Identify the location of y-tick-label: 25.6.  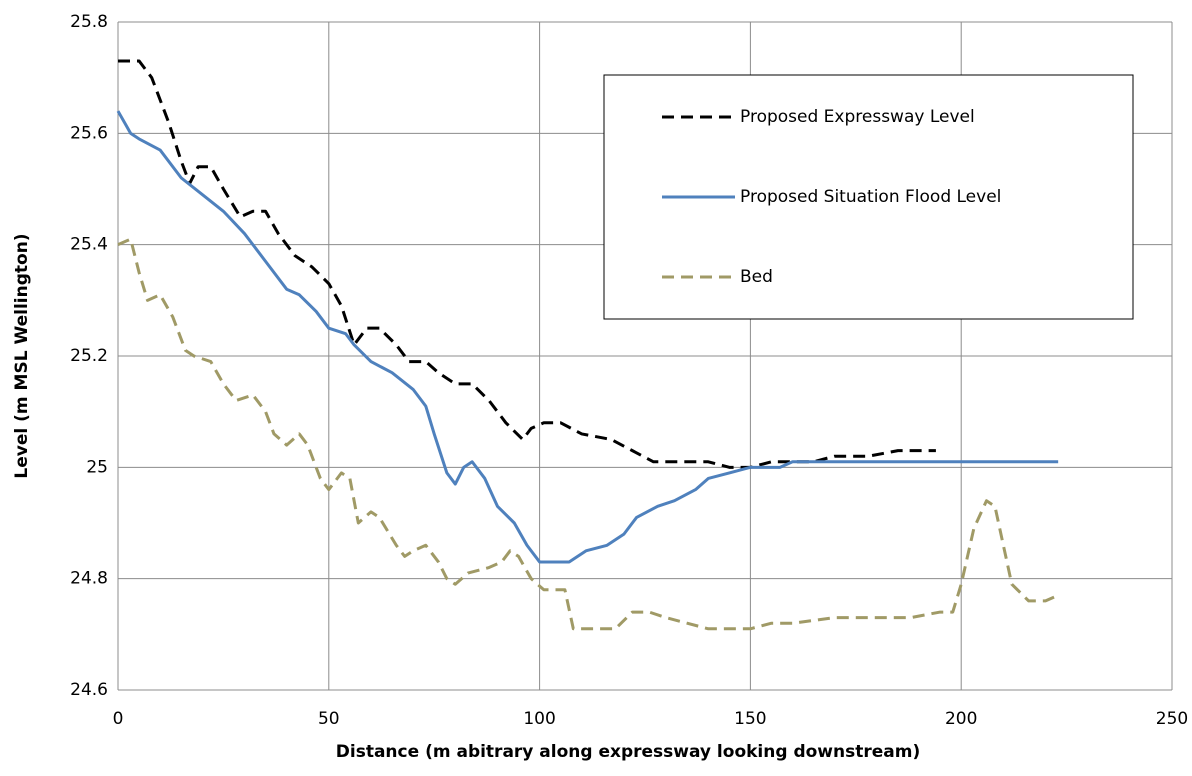
(89, 133).